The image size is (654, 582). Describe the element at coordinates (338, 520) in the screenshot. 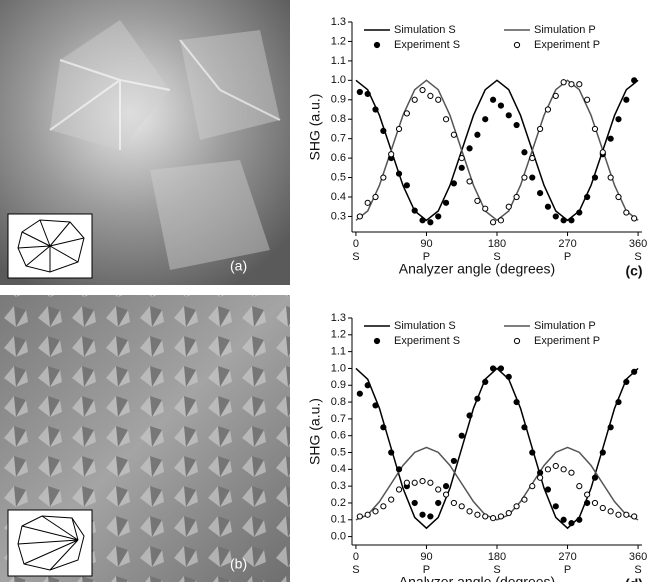

I see `y-tick-label: 0.1` at that location.